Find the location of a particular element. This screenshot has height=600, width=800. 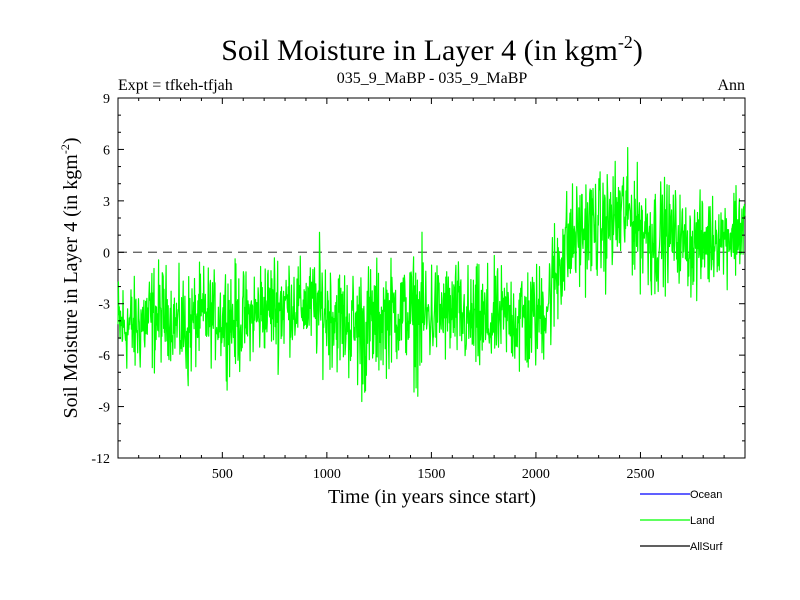

legend-label-allsurf: AllSurf is located at coordinates (706, 547).